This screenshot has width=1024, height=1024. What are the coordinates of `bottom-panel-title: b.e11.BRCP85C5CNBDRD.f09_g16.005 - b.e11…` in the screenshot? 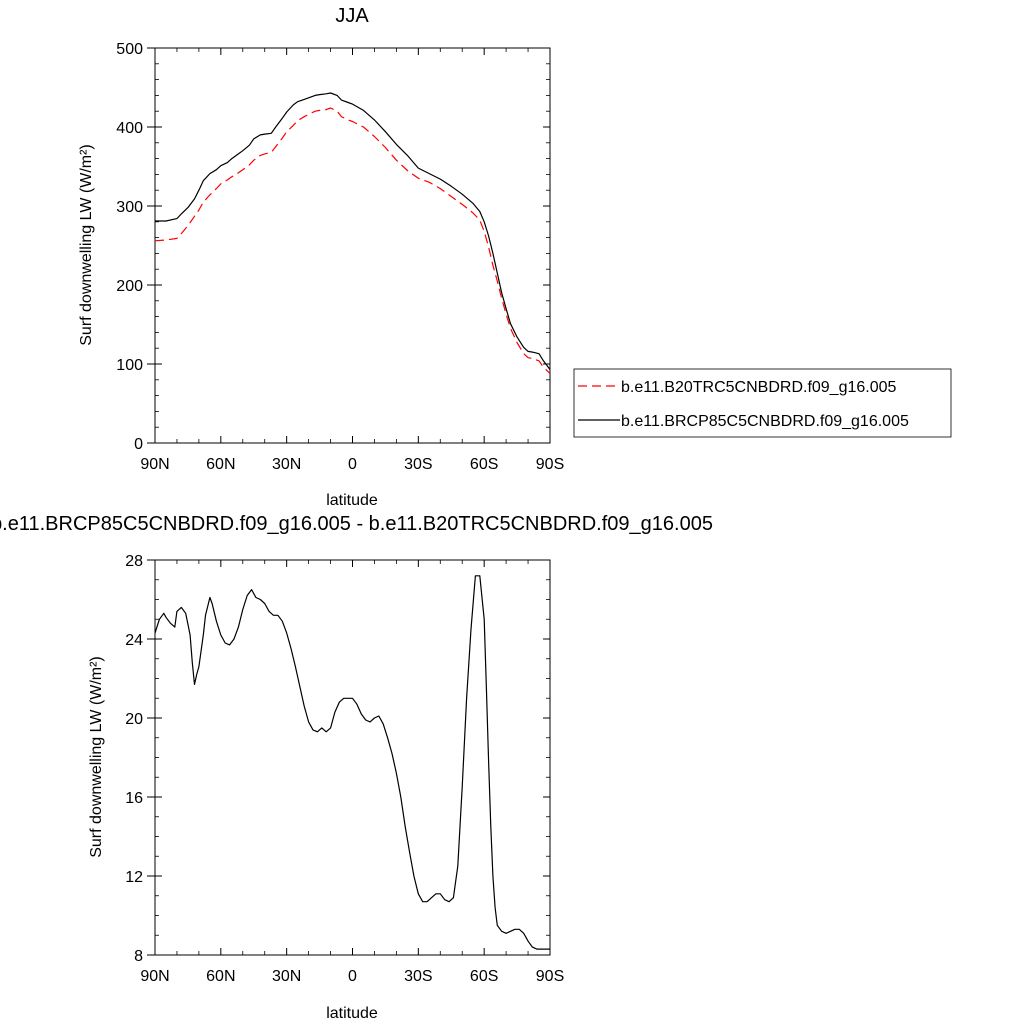 It's located at (356, 524).